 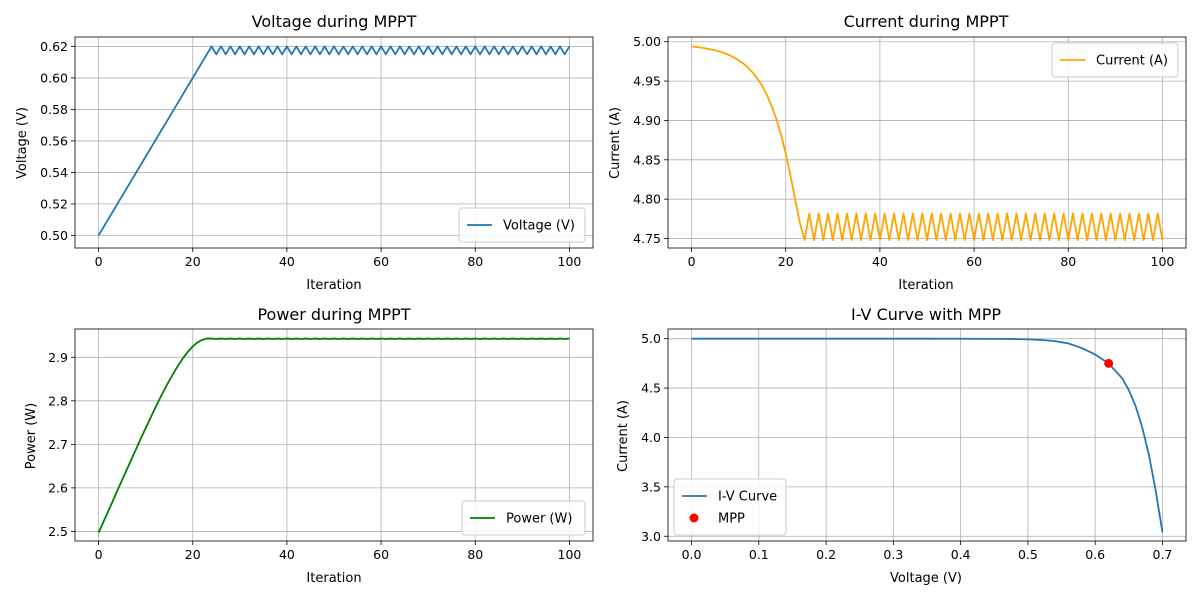 What do you see at coordinates (58, 444) in the screenshot?
I see `y-tick-label: 2.7` at bounding box center [58, 444].